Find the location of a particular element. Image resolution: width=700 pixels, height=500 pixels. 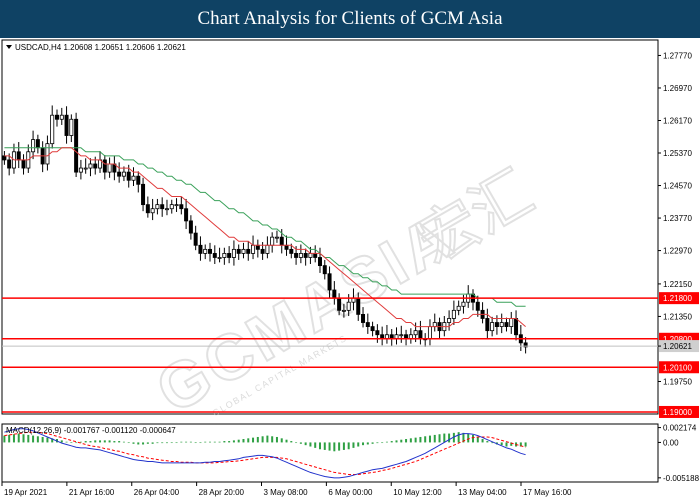

macd-pane-frame is located at coordinates (330, 453).